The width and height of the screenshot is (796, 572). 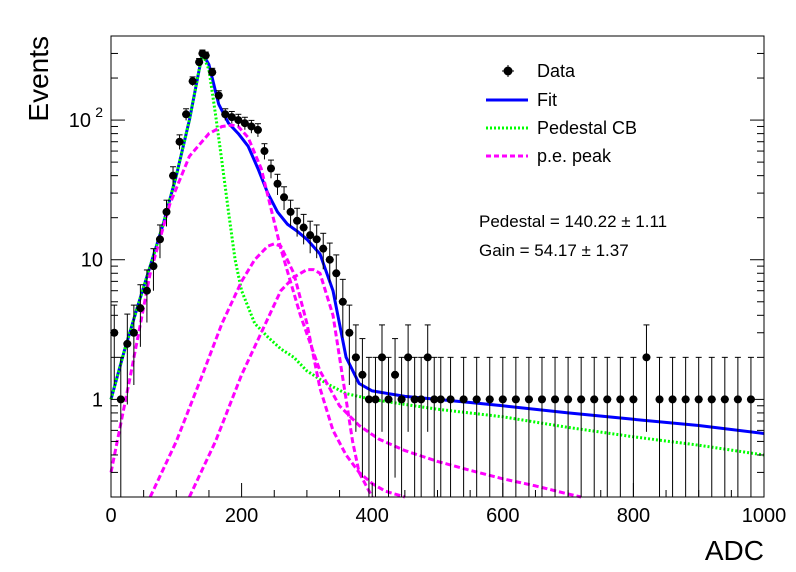 What do you see at coordinates (587, 128) in the screenshot?
I see `legend-label-pedestal: Pedestal CB` at bounding box center [587, 128].